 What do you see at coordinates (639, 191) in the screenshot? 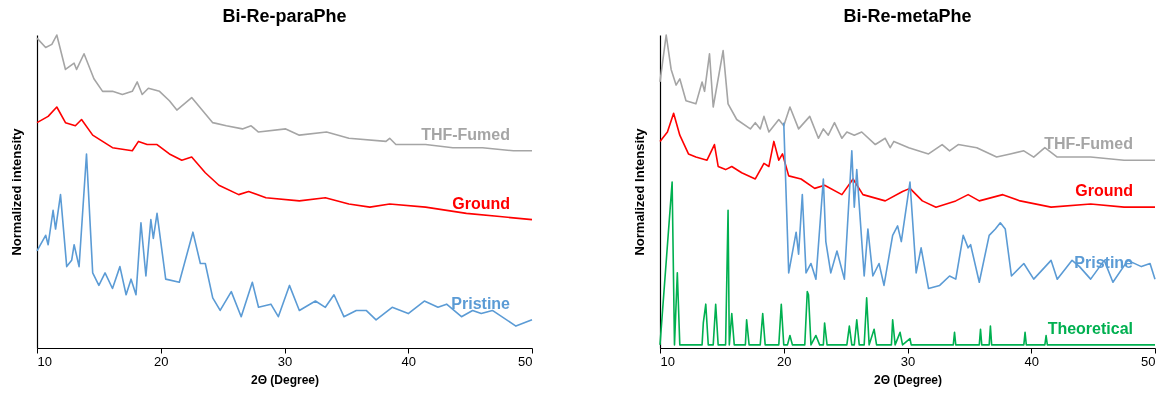
I see `y-axis-title: Normalized Intensity` at bounding box center [639, 191].